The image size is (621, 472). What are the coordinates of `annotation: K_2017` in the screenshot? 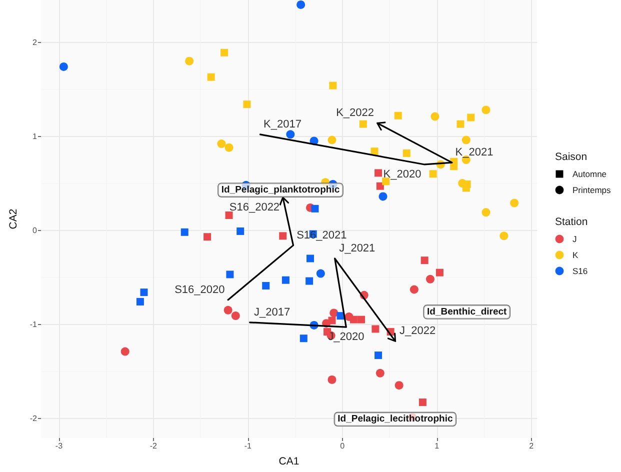 It's located at (283, 124).